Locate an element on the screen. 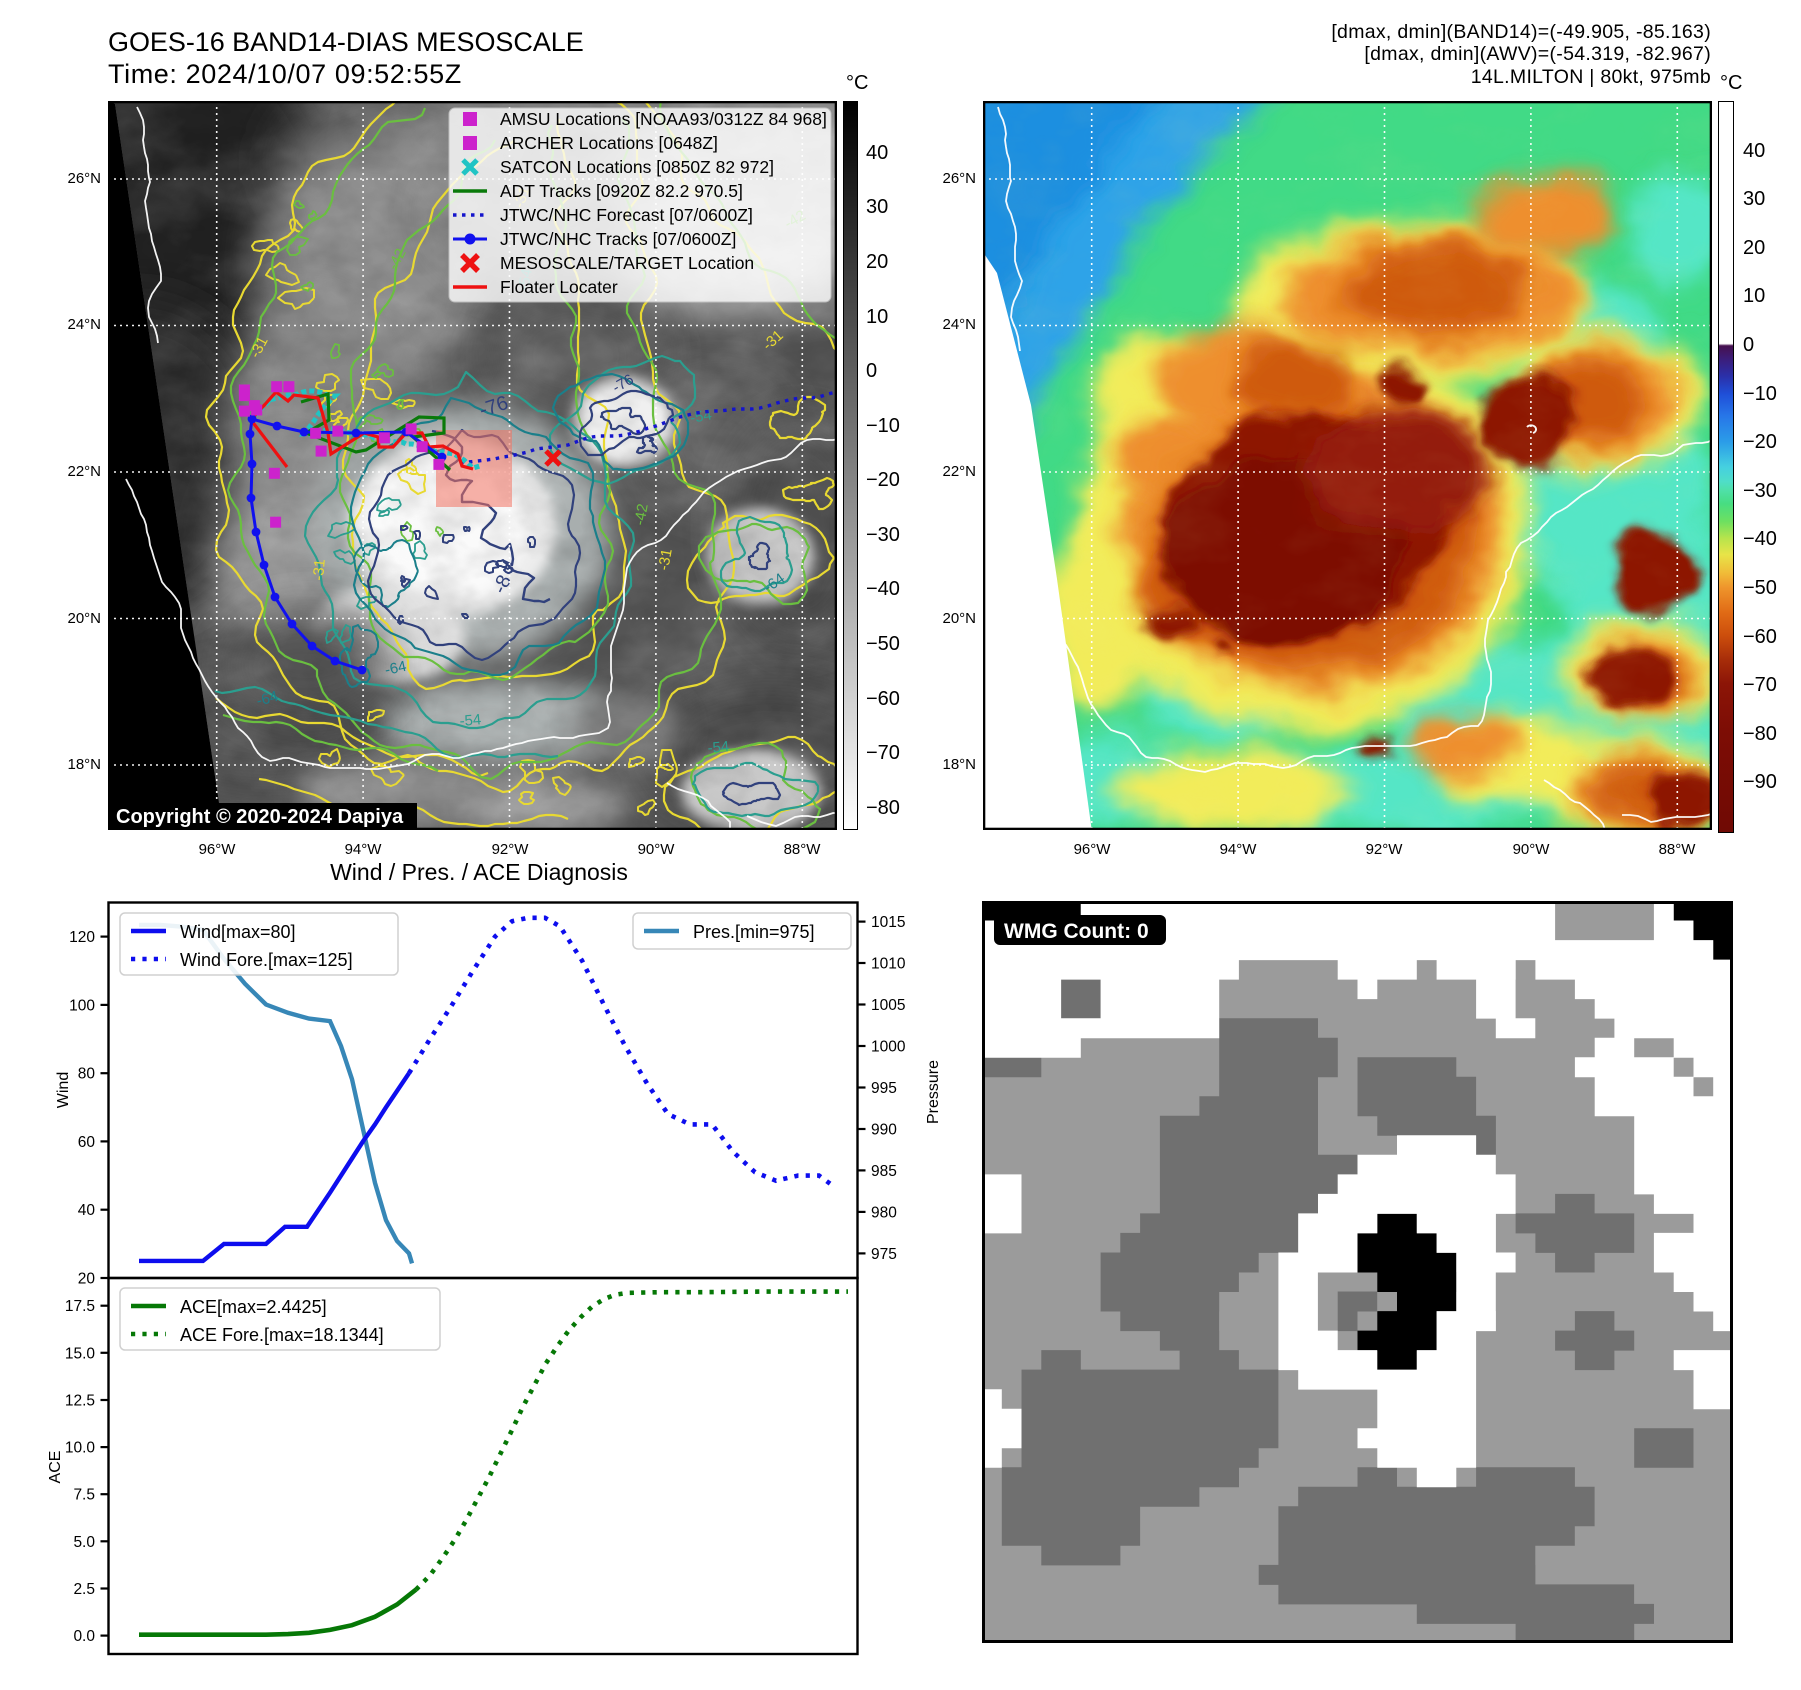  svg-text: ARCHER Locations [0648Z] is located at coordinates (609, 143).